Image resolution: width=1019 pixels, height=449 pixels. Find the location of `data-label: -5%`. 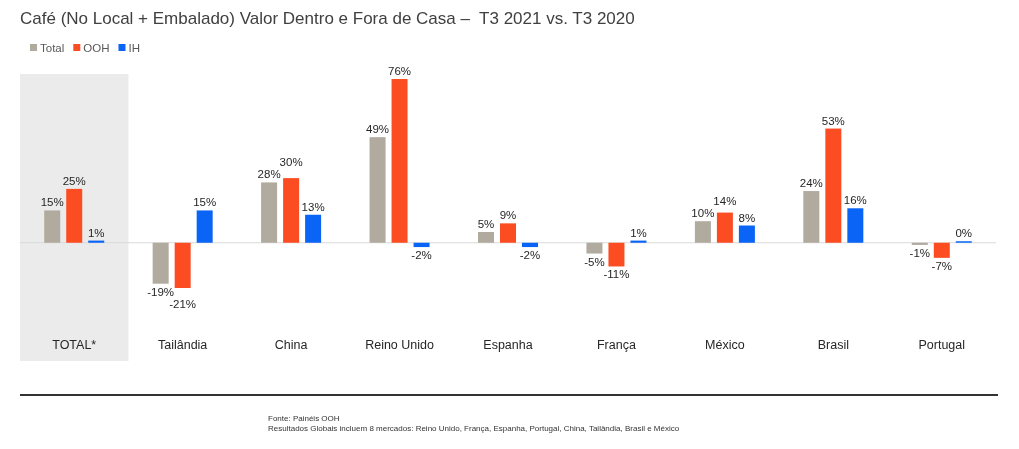

data-label: -5% is located at coordinates (594, 261).